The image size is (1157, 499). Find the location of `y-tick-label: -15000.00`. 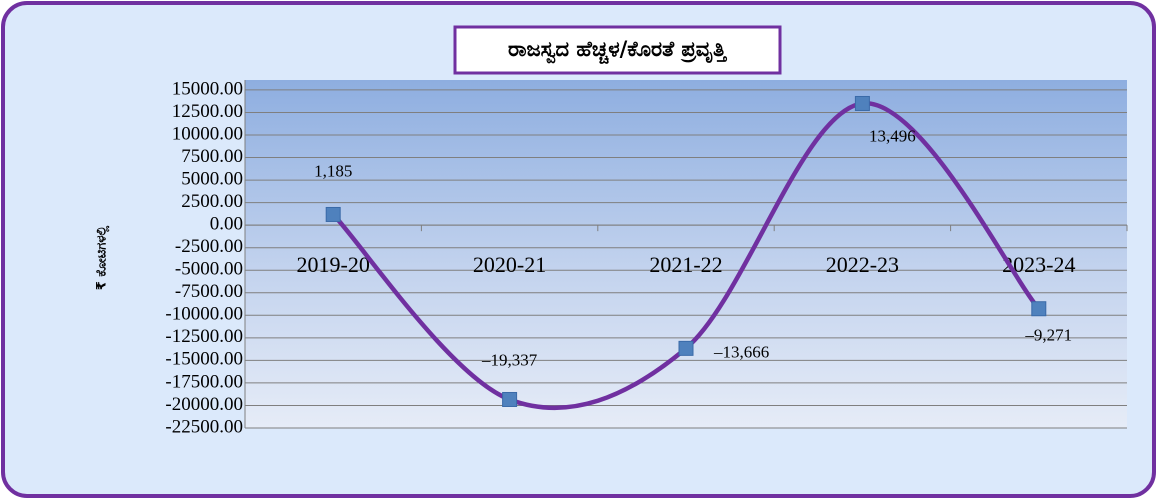

y-tick-label: -15000.00 is located at coordinates (204, 359).